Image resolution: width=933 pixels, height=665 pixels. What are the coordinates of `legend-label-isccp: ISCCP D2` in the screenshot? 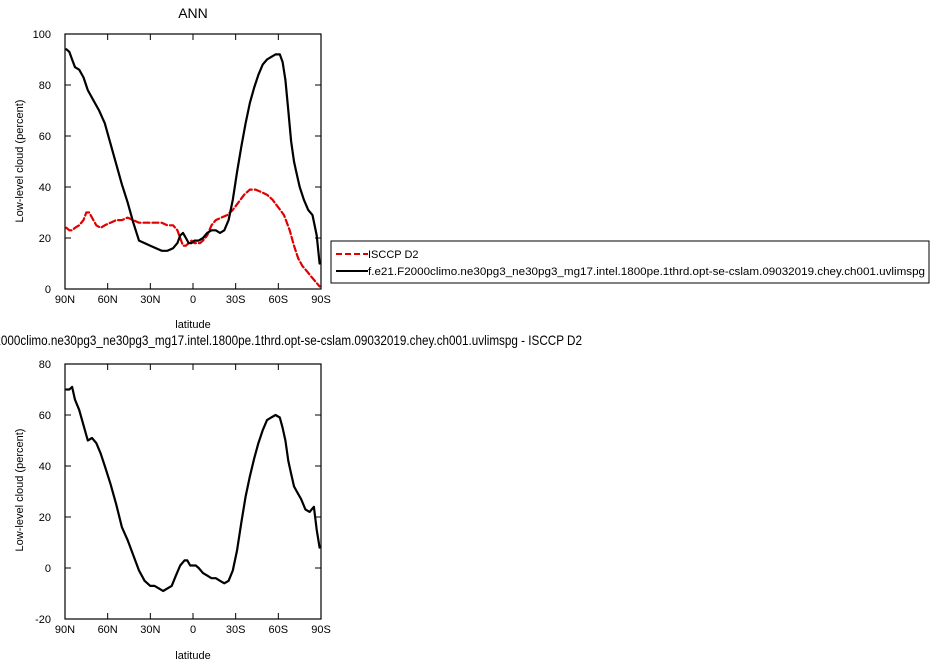 It's located at (393, 255).